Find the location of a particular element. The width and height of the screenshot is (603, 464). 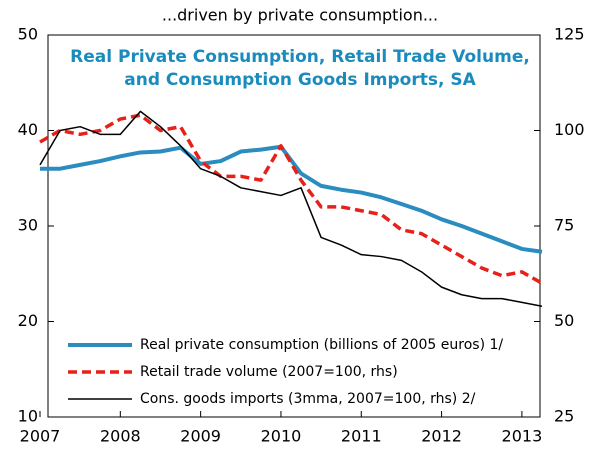

y-tick-label: 30 is located at coordinates (28, 225).